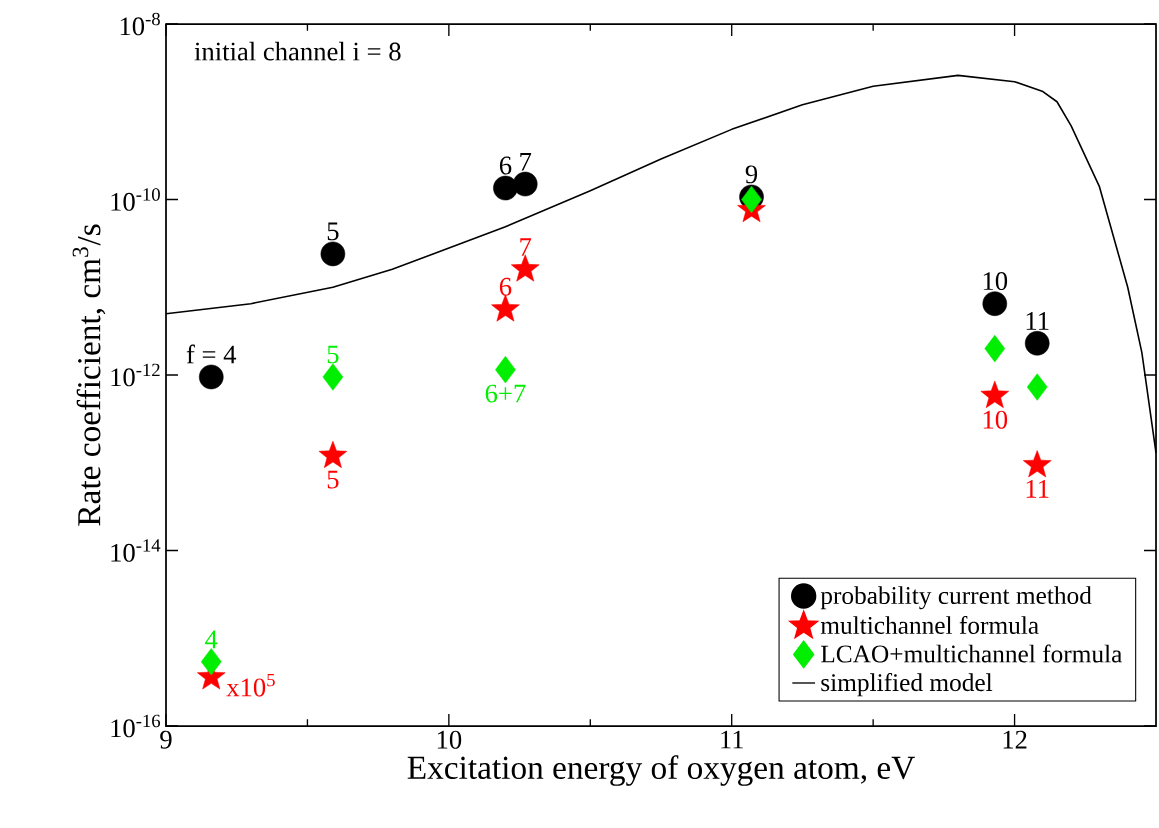 The image size is (1159, 828). What do you see at coordinates (135, 199) in the screenshot?
I see `y-tick-label: 10$^{-10}$` at bounding box center [135, 199].